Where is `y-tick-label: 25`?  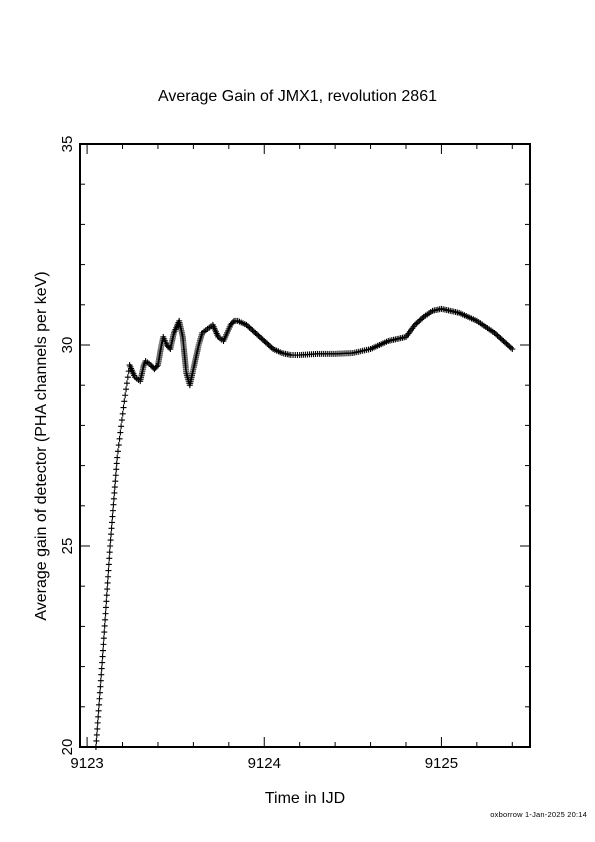 y-tick-label: 25 is located at coordinates (67, 546).